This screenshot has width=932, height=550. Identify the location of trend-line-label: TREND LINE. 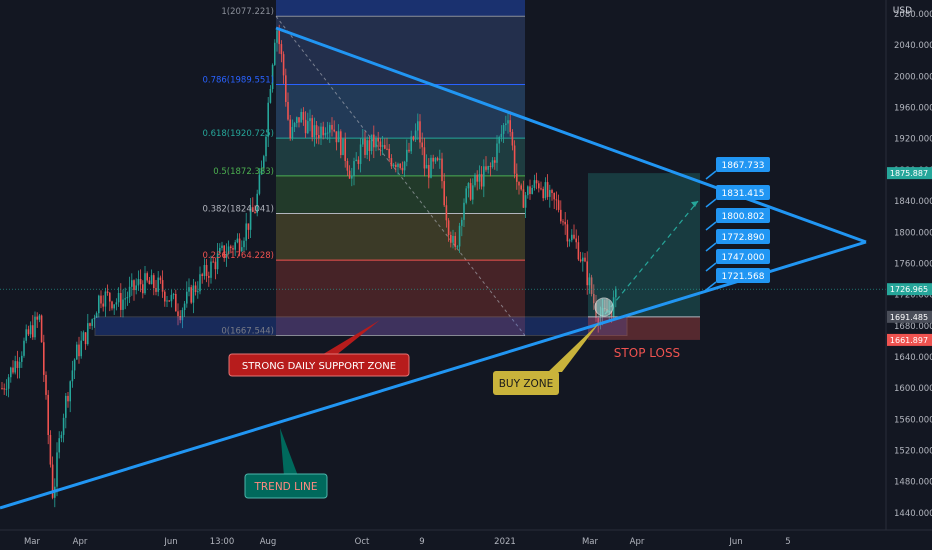
(285, 487).